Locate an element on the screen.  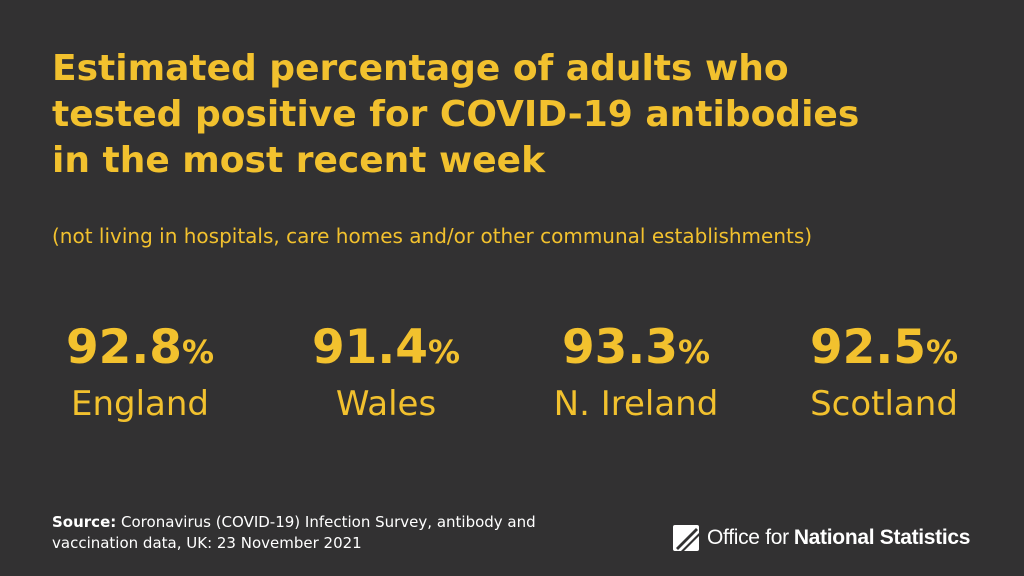
stat-value: 92.5% is located at coordinates (884, 350).